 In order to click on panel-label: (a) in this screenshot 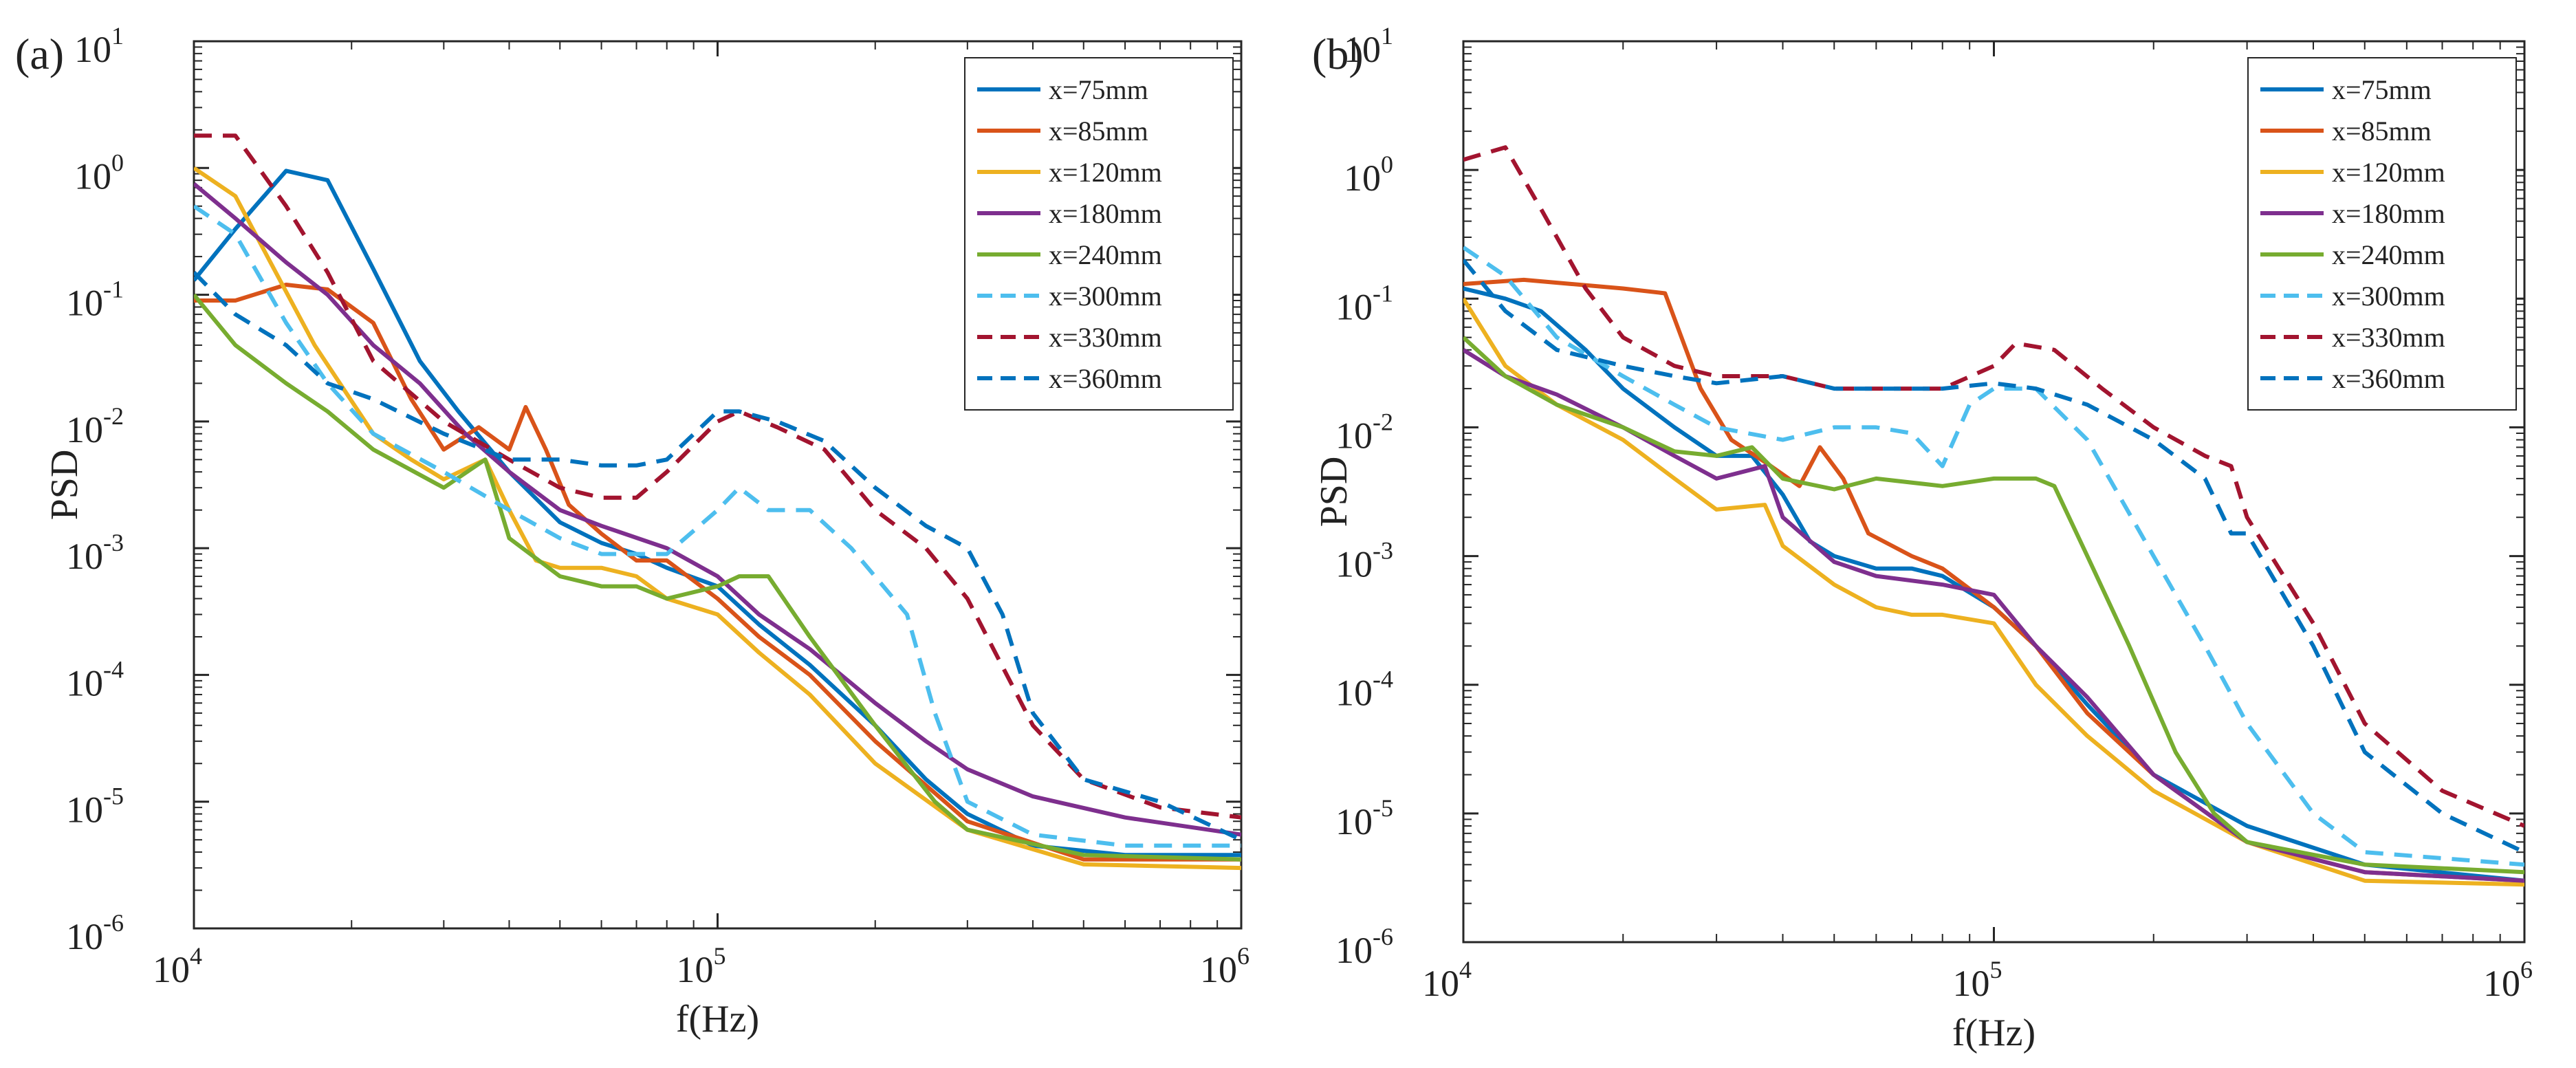, I will do `click(39, 54)`.